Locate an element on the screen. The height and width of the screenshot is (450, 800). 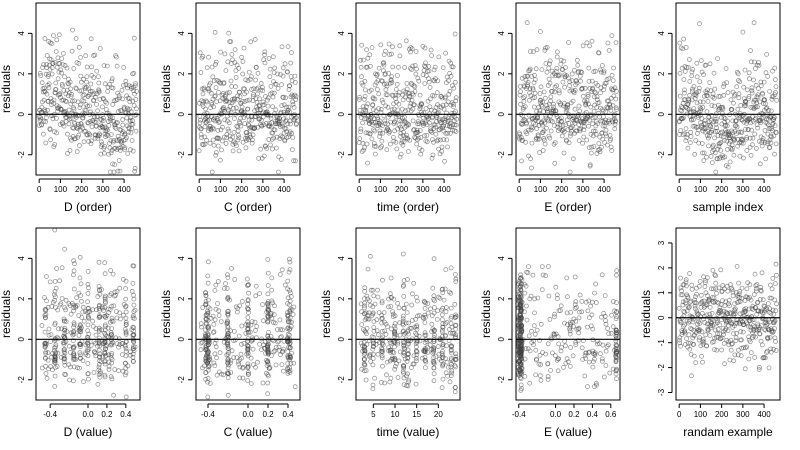
y-tick-label: 2 is located at coordinates (501, 298).